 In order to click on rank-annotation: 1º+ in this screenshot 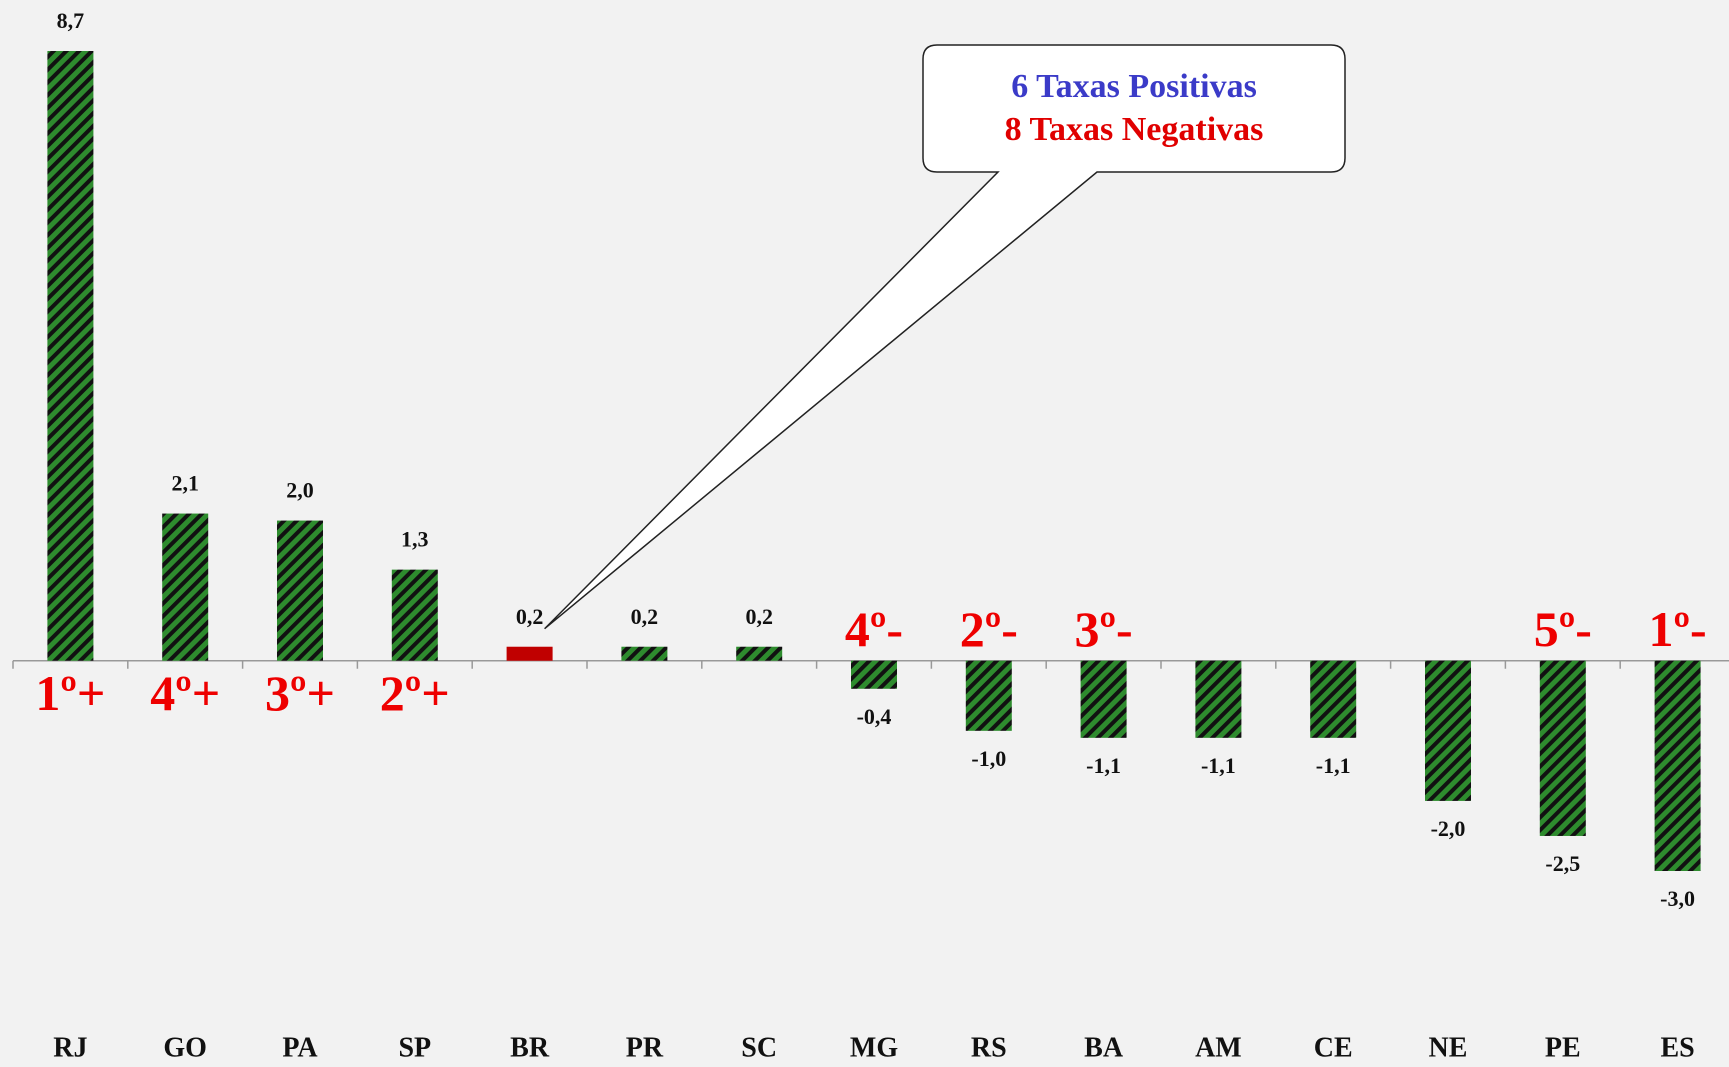, I will do `click(70, 693)`.